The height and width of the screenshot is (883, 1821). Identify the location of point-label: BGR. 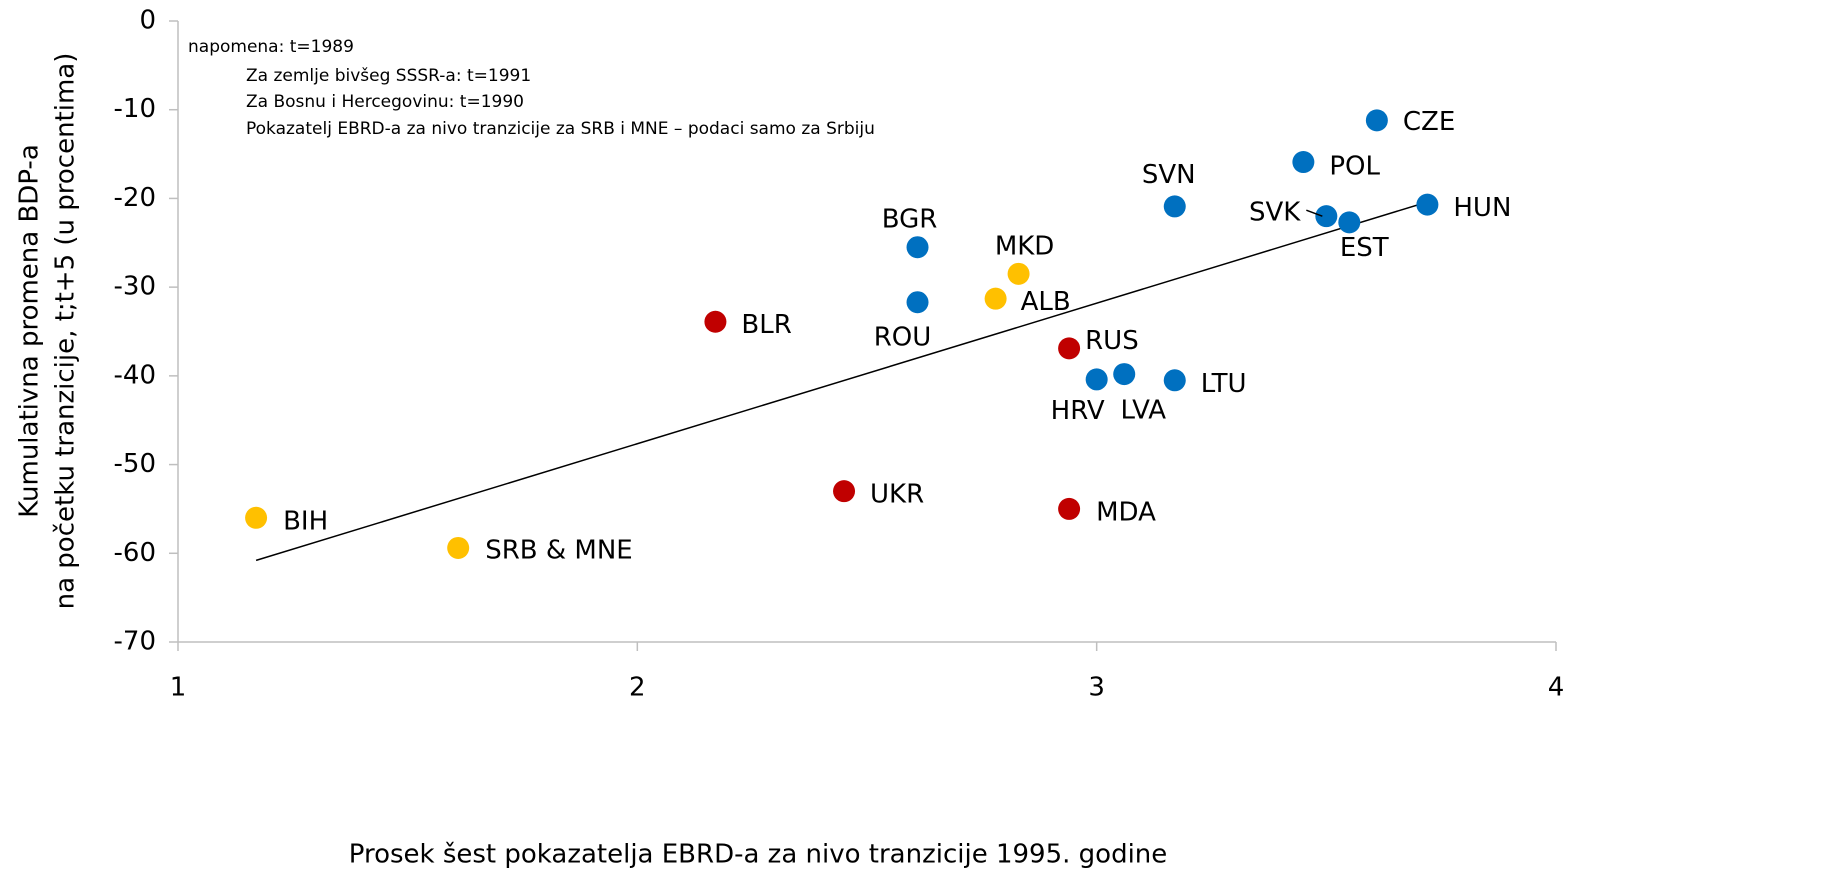
(910, 220).